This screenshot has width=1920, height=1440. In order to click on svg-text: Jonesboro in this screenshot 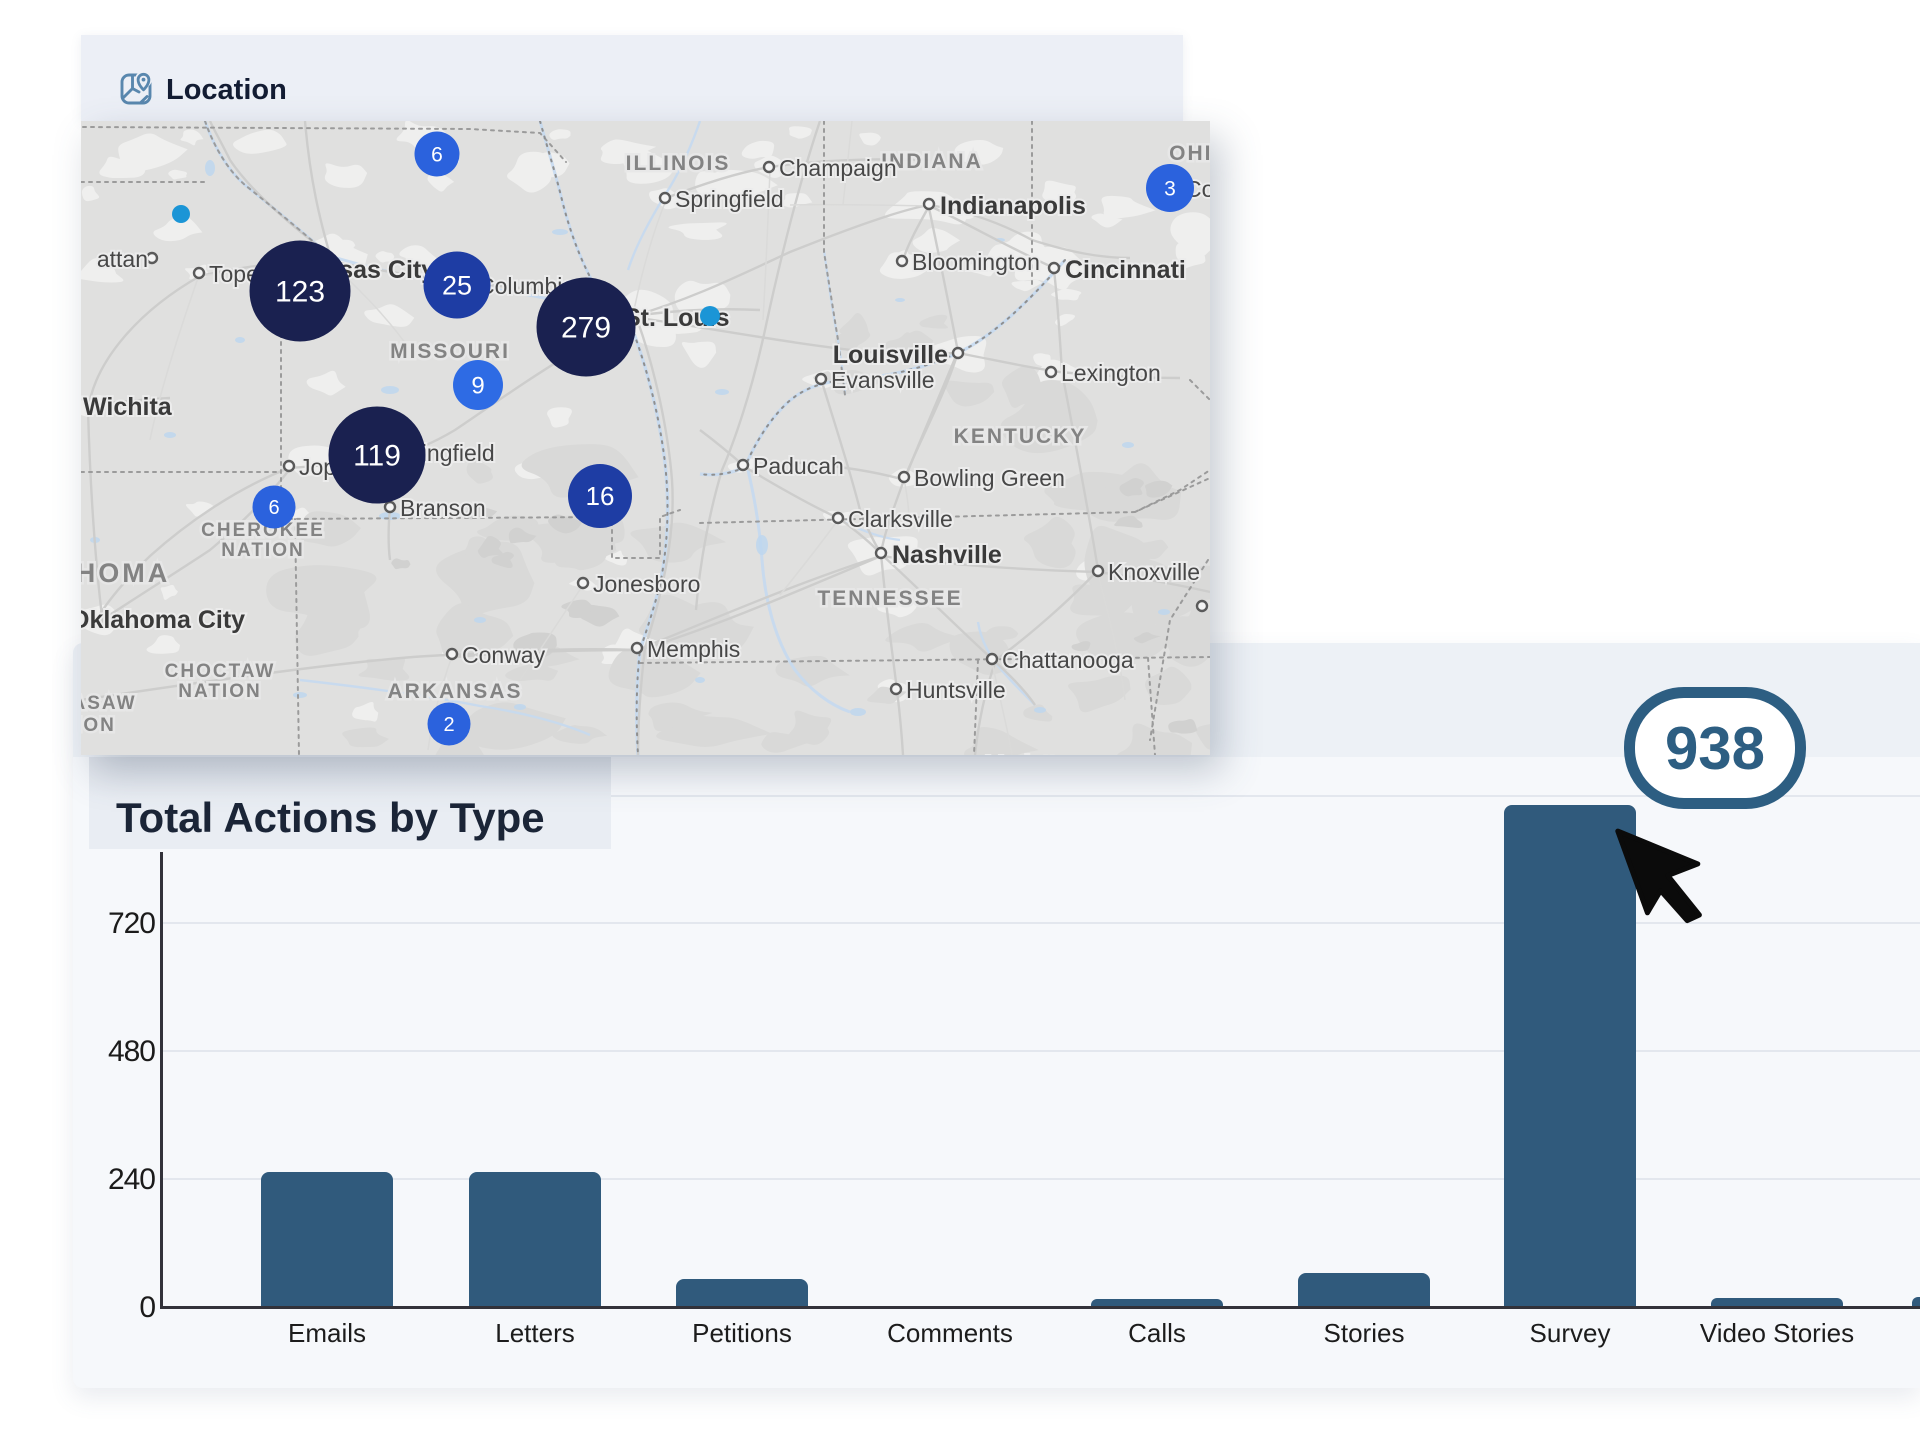, I will do `click(646, 584)`.